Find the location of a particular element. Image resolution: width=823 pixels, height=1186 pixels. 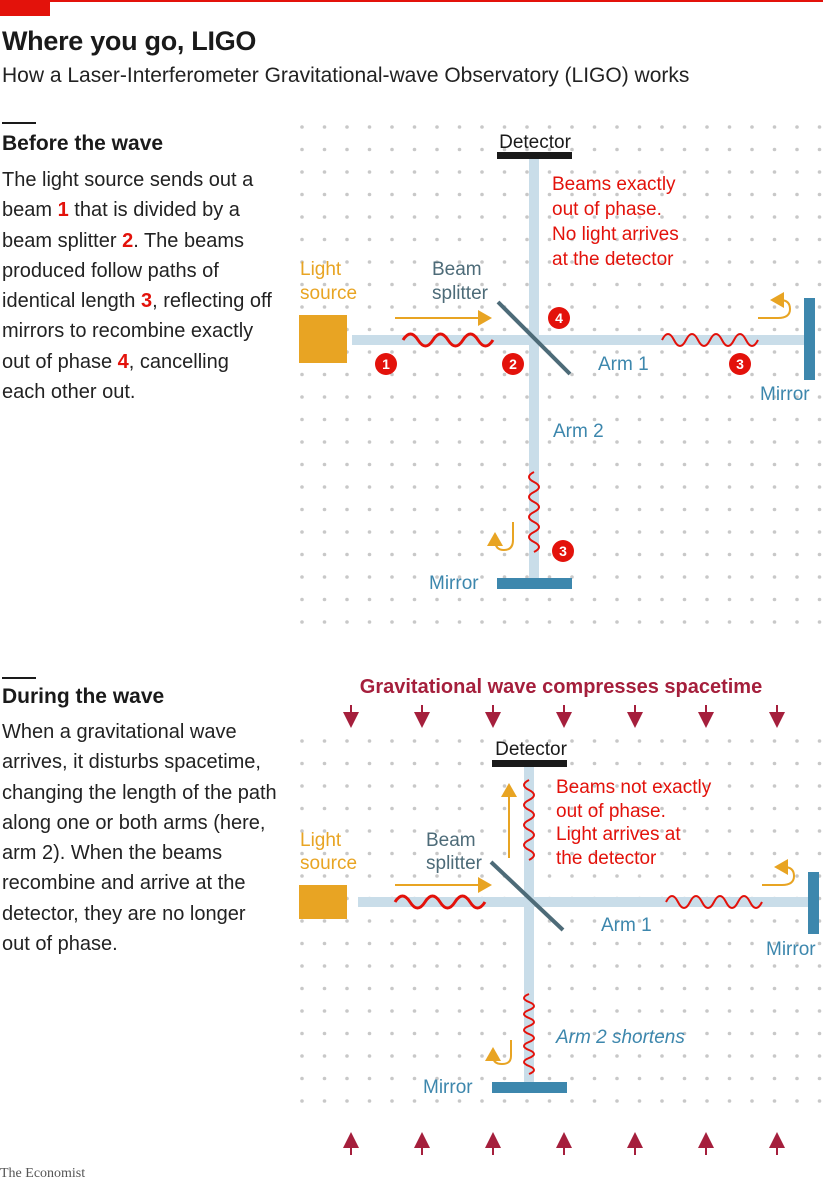

mirror-right-label-during: Mirror is located at coordinates (791, 949).